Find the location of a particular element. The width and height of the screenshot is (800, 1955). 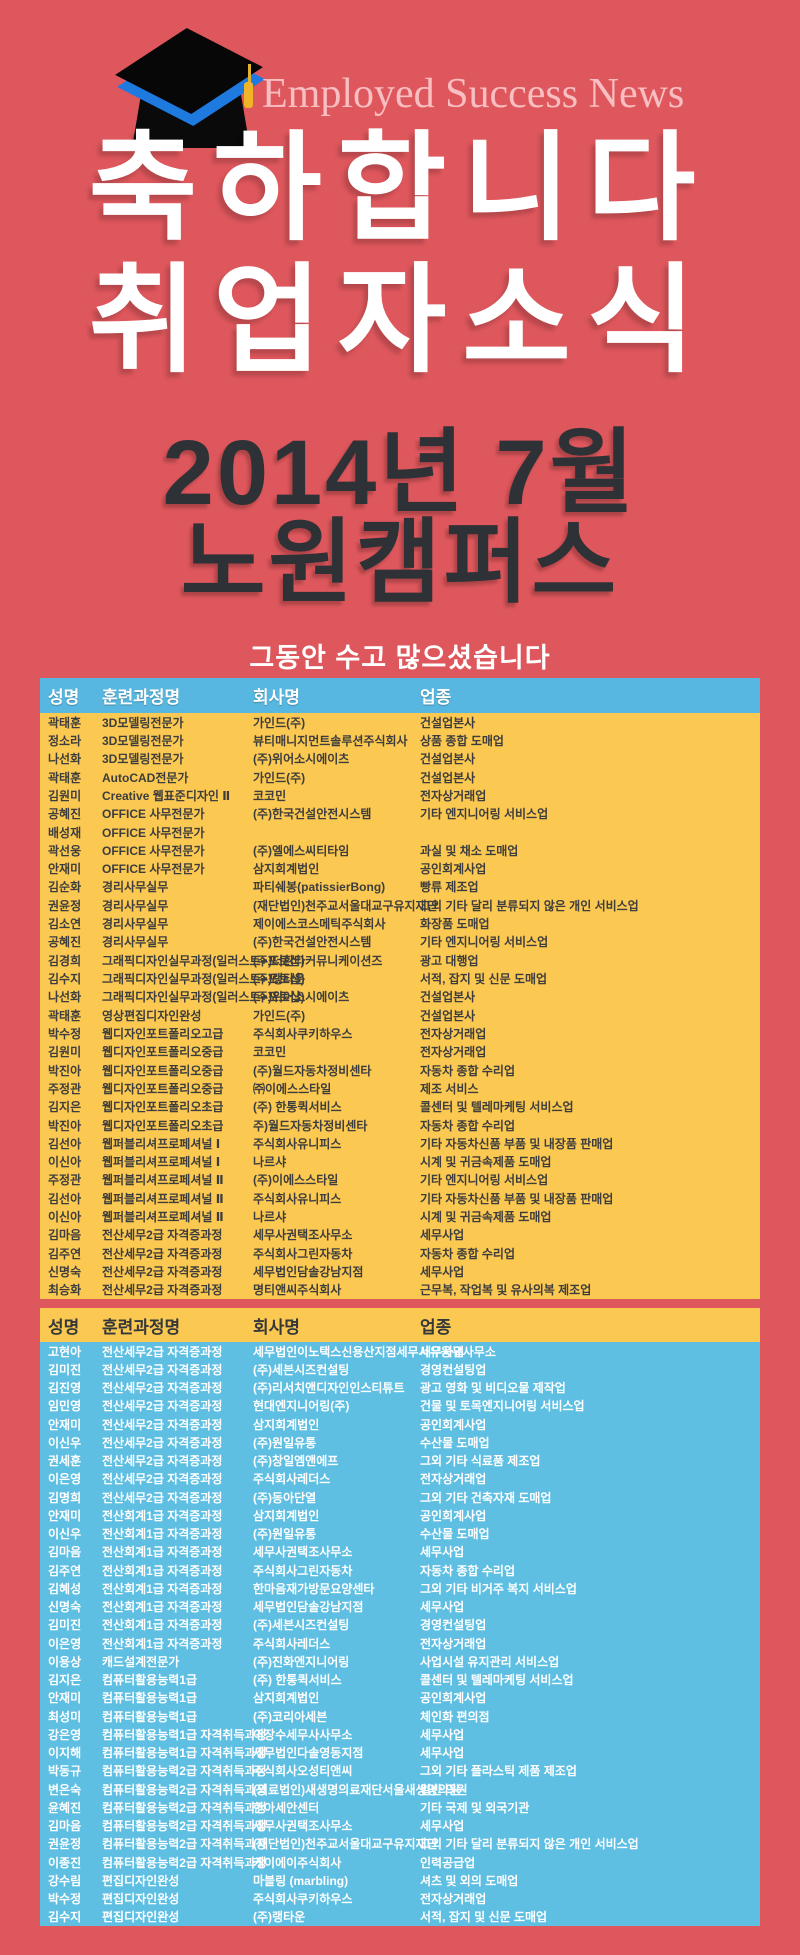

table-row: 박진아 웹디자인포트폴리오중급 (주)월드자동차정비센타 자동차 종합 수리업 is located at coordinates (400, 1070).